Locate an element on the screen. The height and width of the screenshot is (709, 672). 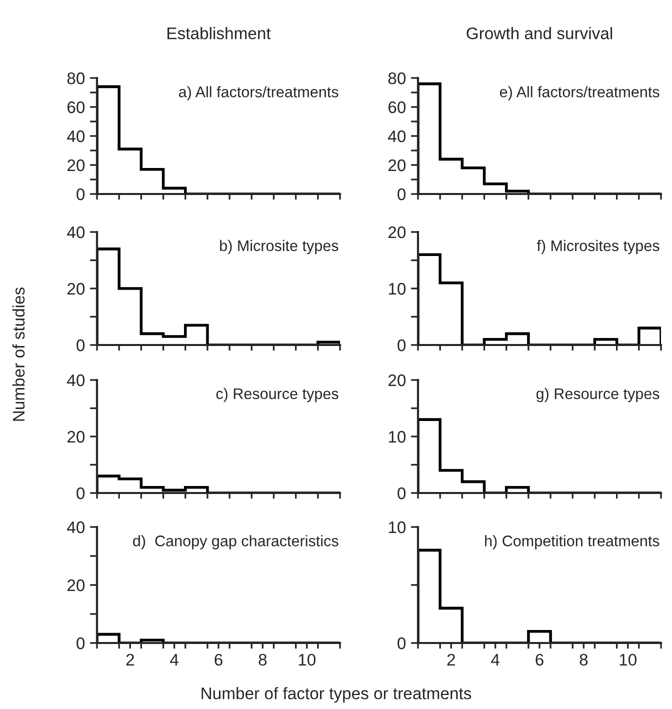
annotation: e) All factors/treatments is located at coordinates (580, 93).